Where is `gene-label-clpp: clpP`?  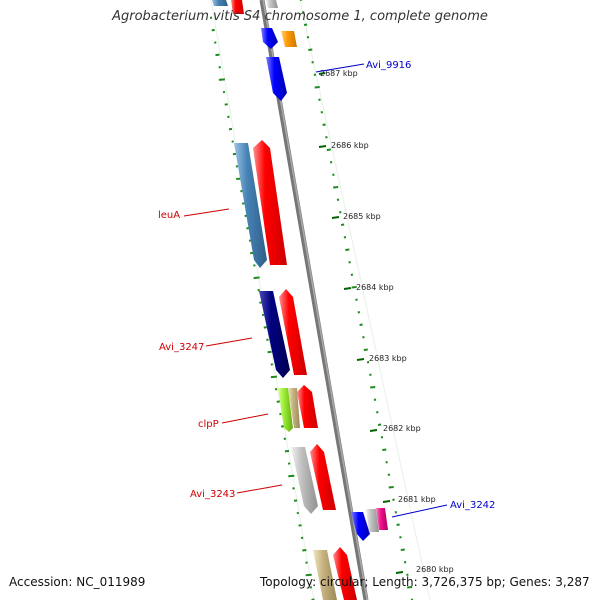
gene-label-clpp: clpP is located at coordinates (208, 424).